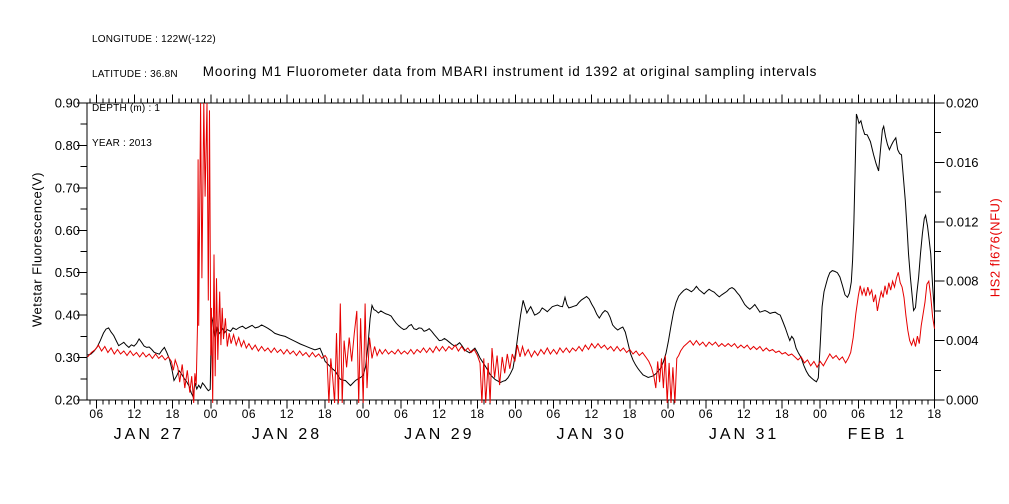 This screenshot has height=504, width=1009. What do you see at coordinates (67, 230) in the screenshot?
I see `y-left-tick-label: 0.60` at bounding box center [67, 230].